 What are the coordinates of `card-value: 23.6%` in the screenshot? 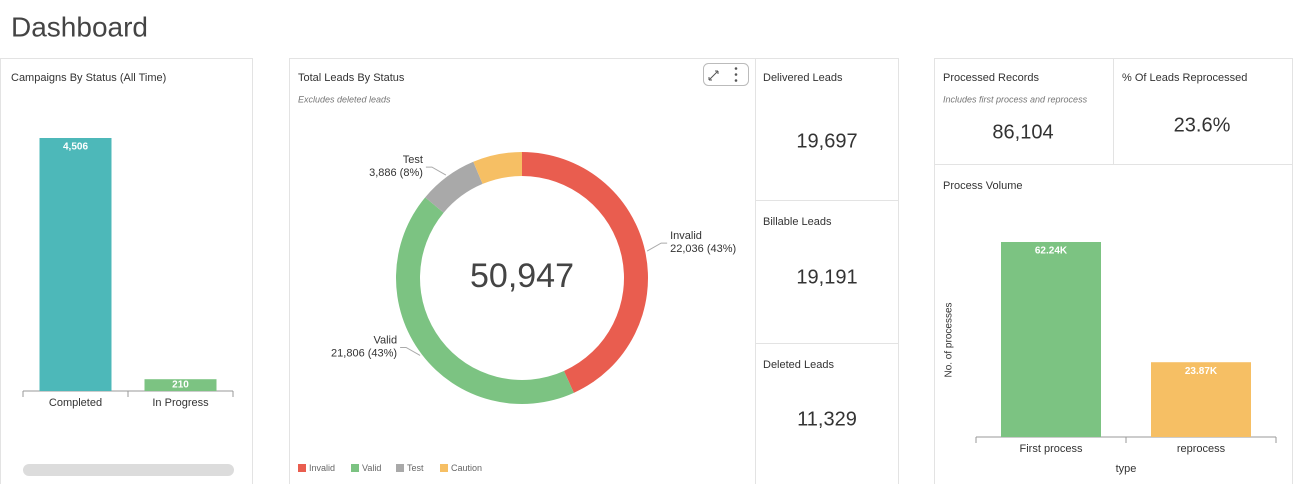 It's located at (1202, 125).